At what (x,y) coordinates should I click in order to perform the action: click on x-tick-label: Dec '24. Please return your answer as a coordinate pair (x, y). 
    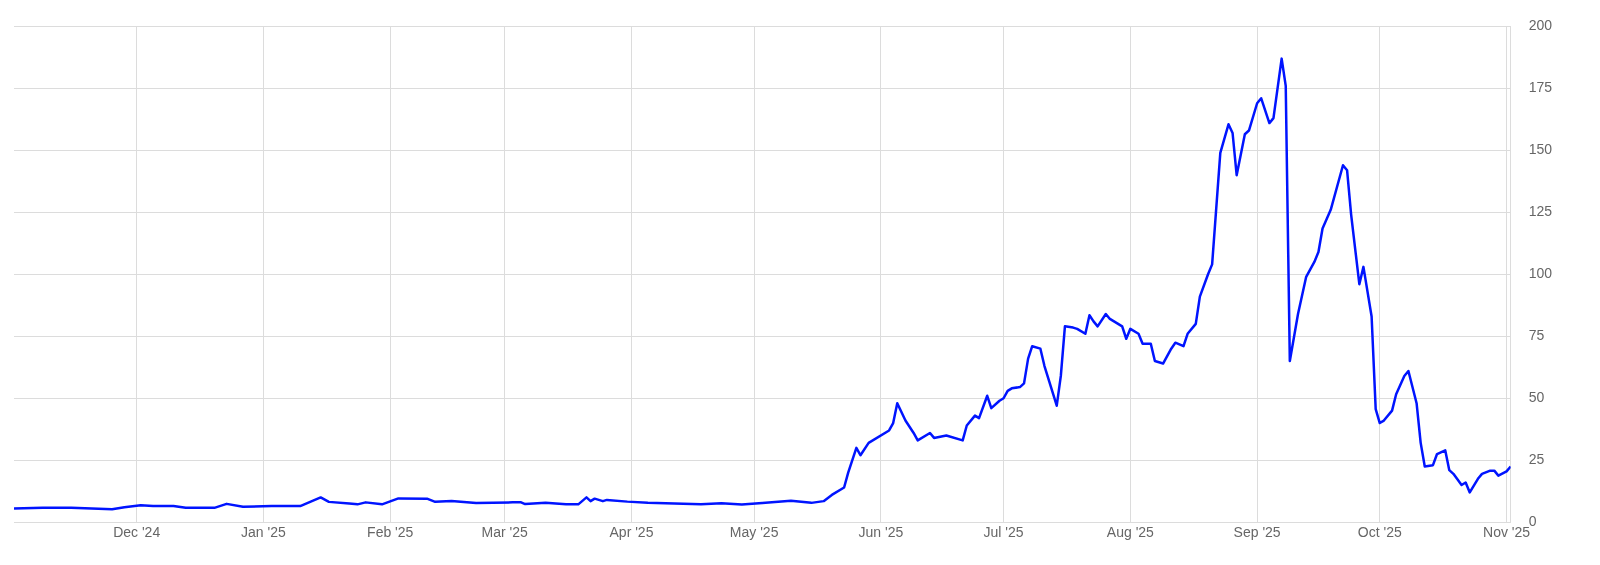
    Looking at the image, I should click on (137, 532).